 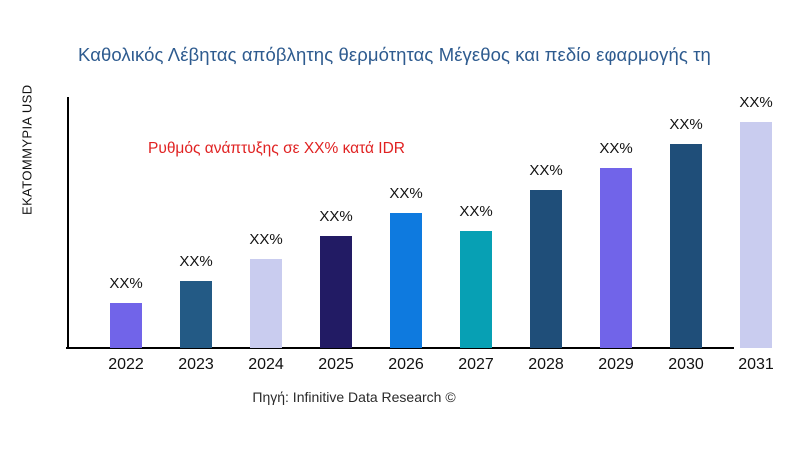 What do you see at coordinates (406, 364) in the screenshot?
I see `x-tick-label-2026: 2026` at bounding box center [406, 364].